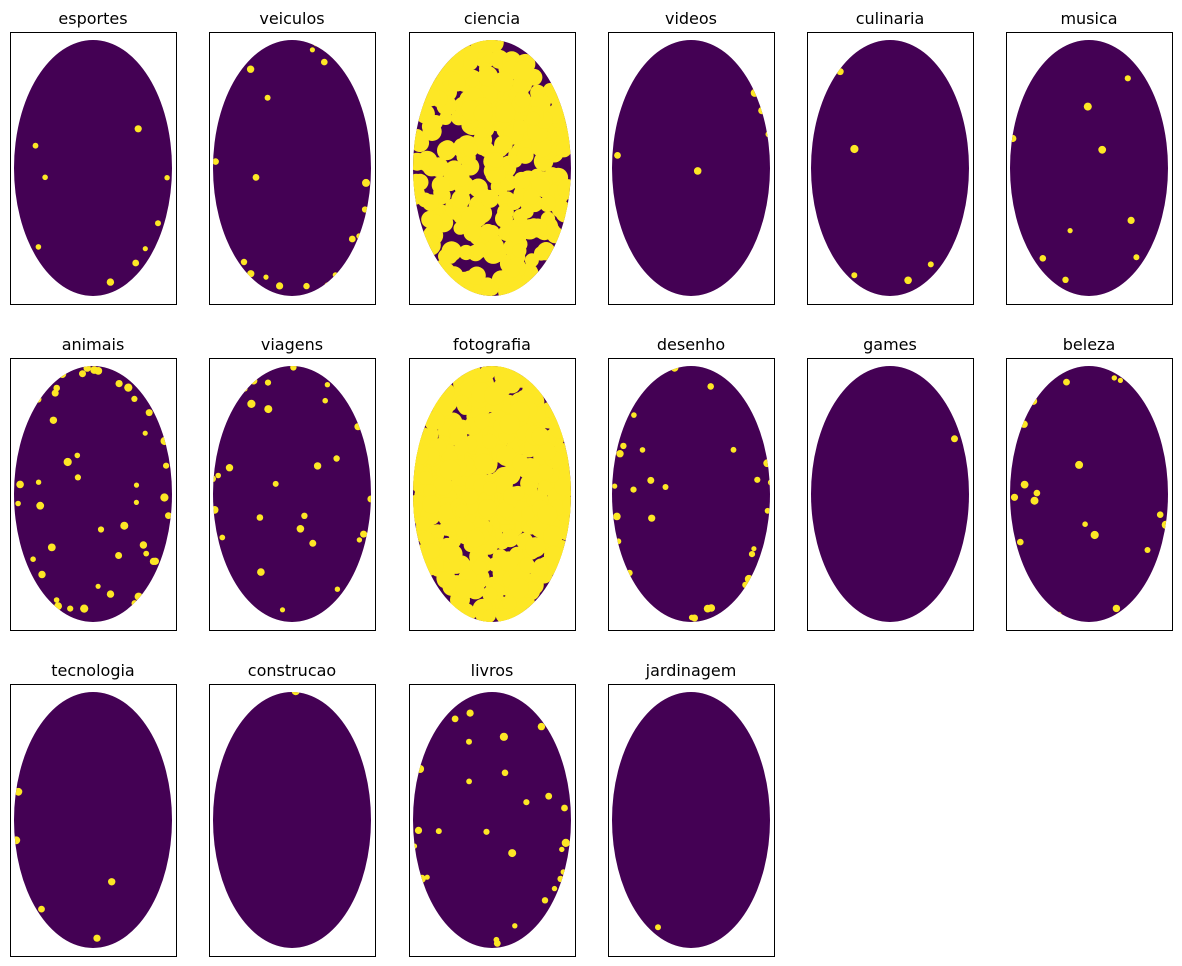  Describe the element at coordinates (691, 18) in the screenshot. I see `panel-title: videos` at that location.